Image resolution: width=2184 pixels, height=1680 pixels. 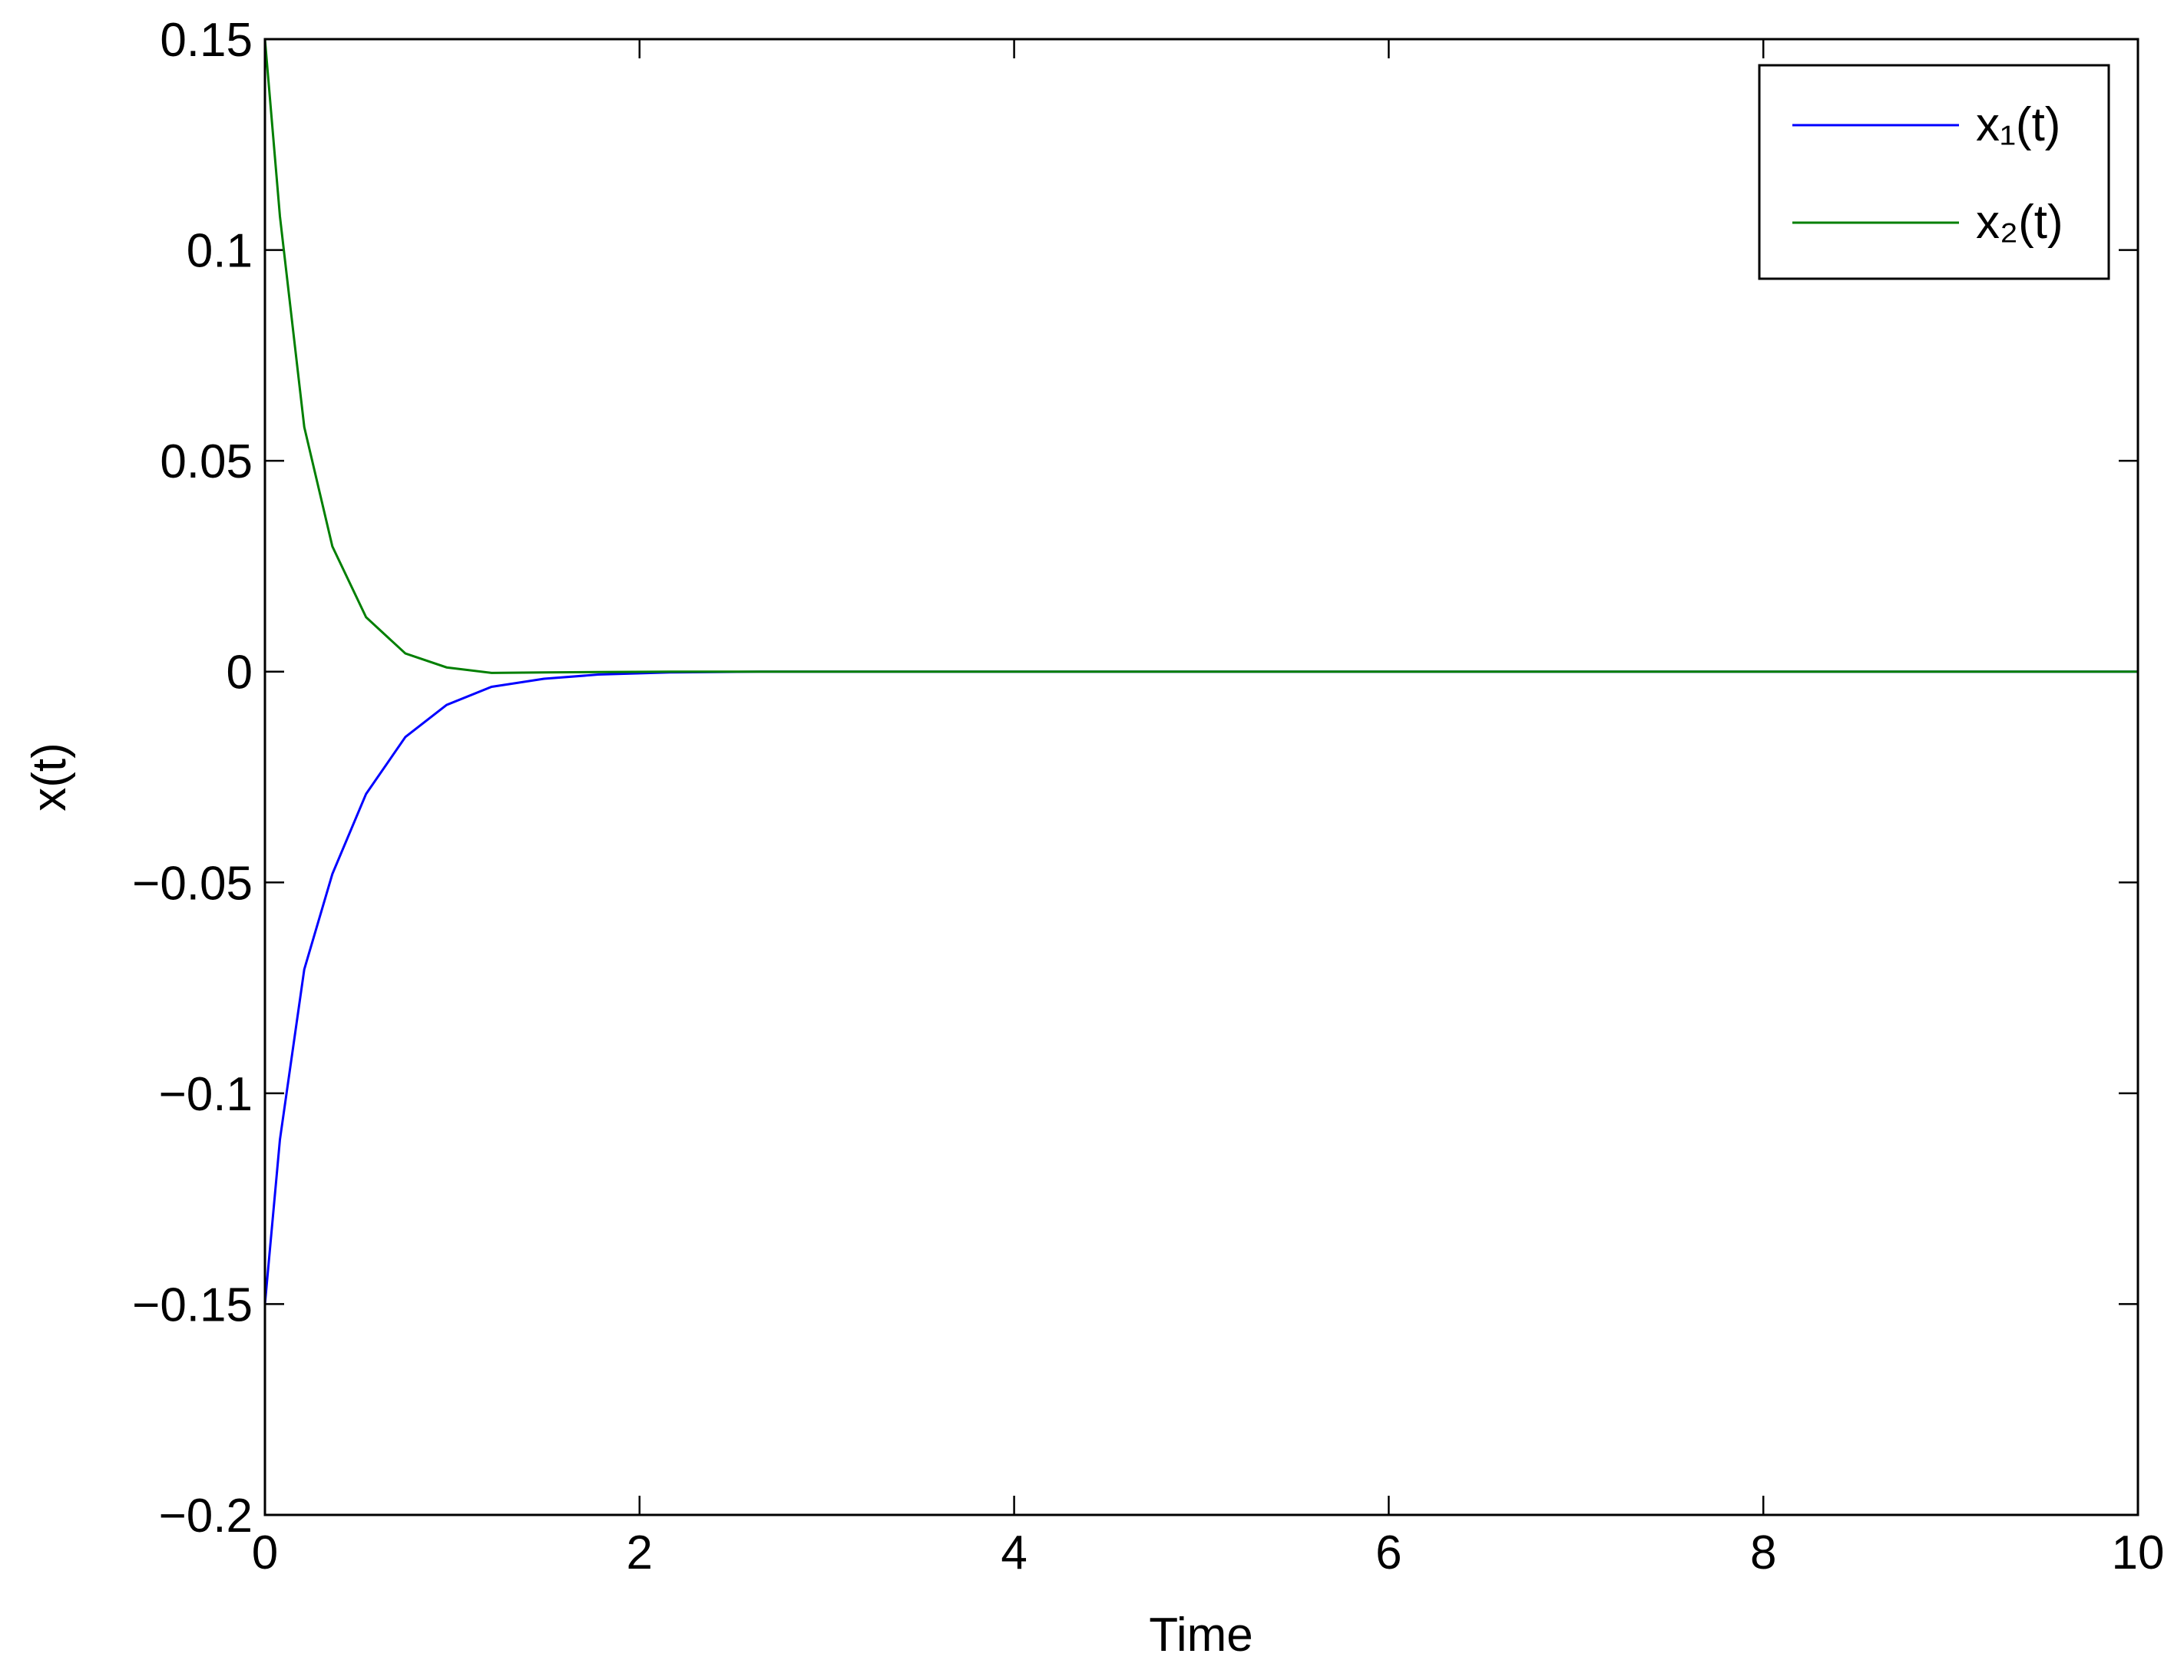 What do you see at coordinates (640, 1553) in the screenshot?
I see `x-tick-label: 2` at bounding box center [640, 1553].